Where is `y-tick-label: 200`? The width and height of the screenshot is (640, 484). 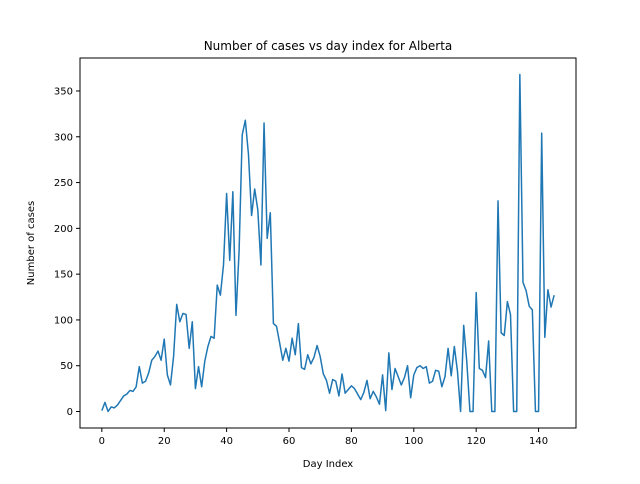 y-tick-label: 200 is located at coordinates (63, 229).